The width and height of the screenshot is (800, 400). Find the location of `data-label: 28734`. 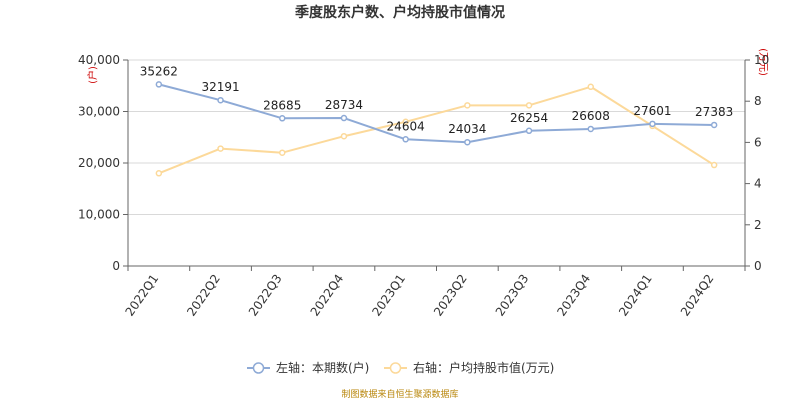

data-label: 28734 is located at coordinates (344, 105).